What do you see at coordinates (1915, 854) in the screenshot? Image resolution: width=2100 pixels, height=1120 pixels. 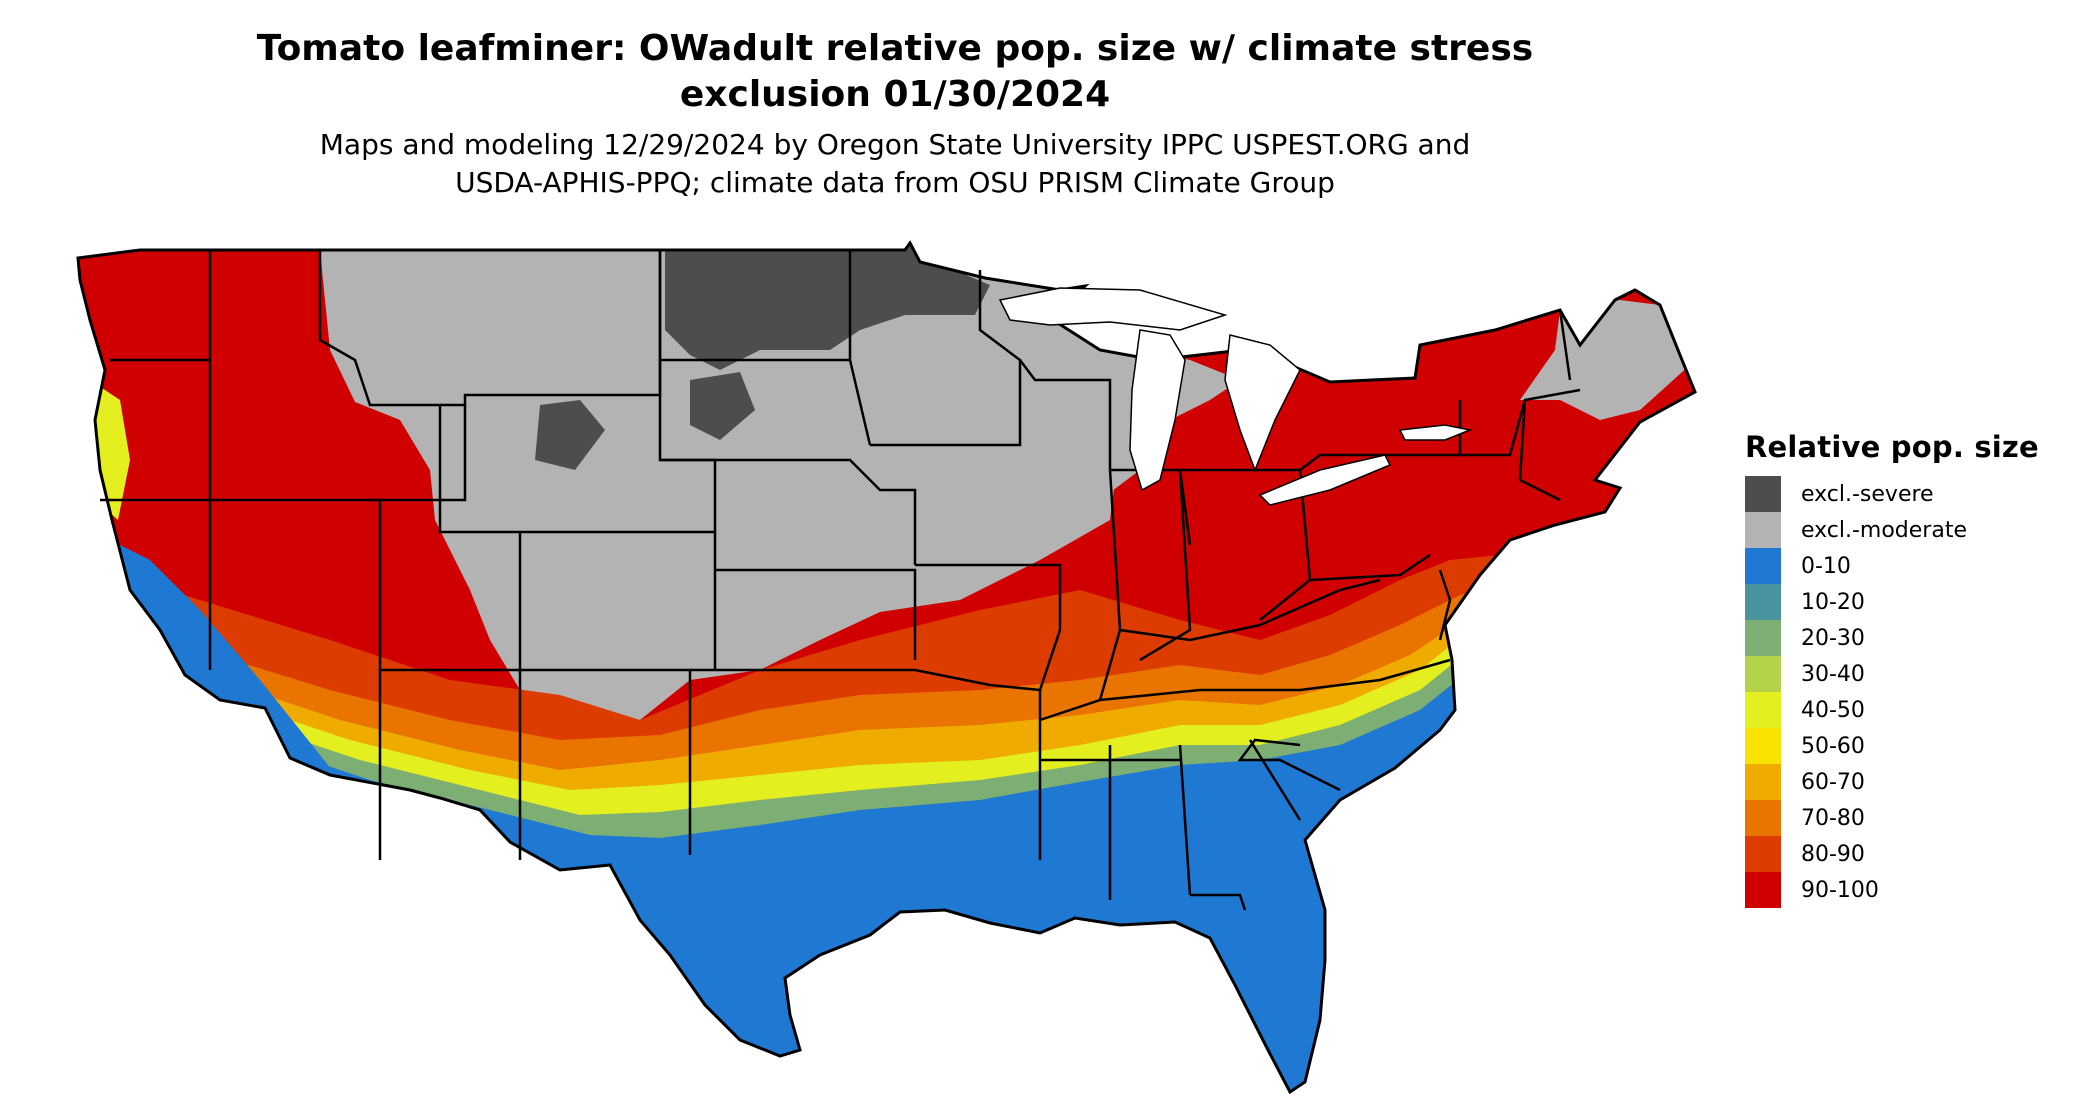 I see `legend-item: 80-90` at bounding box center [1915, 854].